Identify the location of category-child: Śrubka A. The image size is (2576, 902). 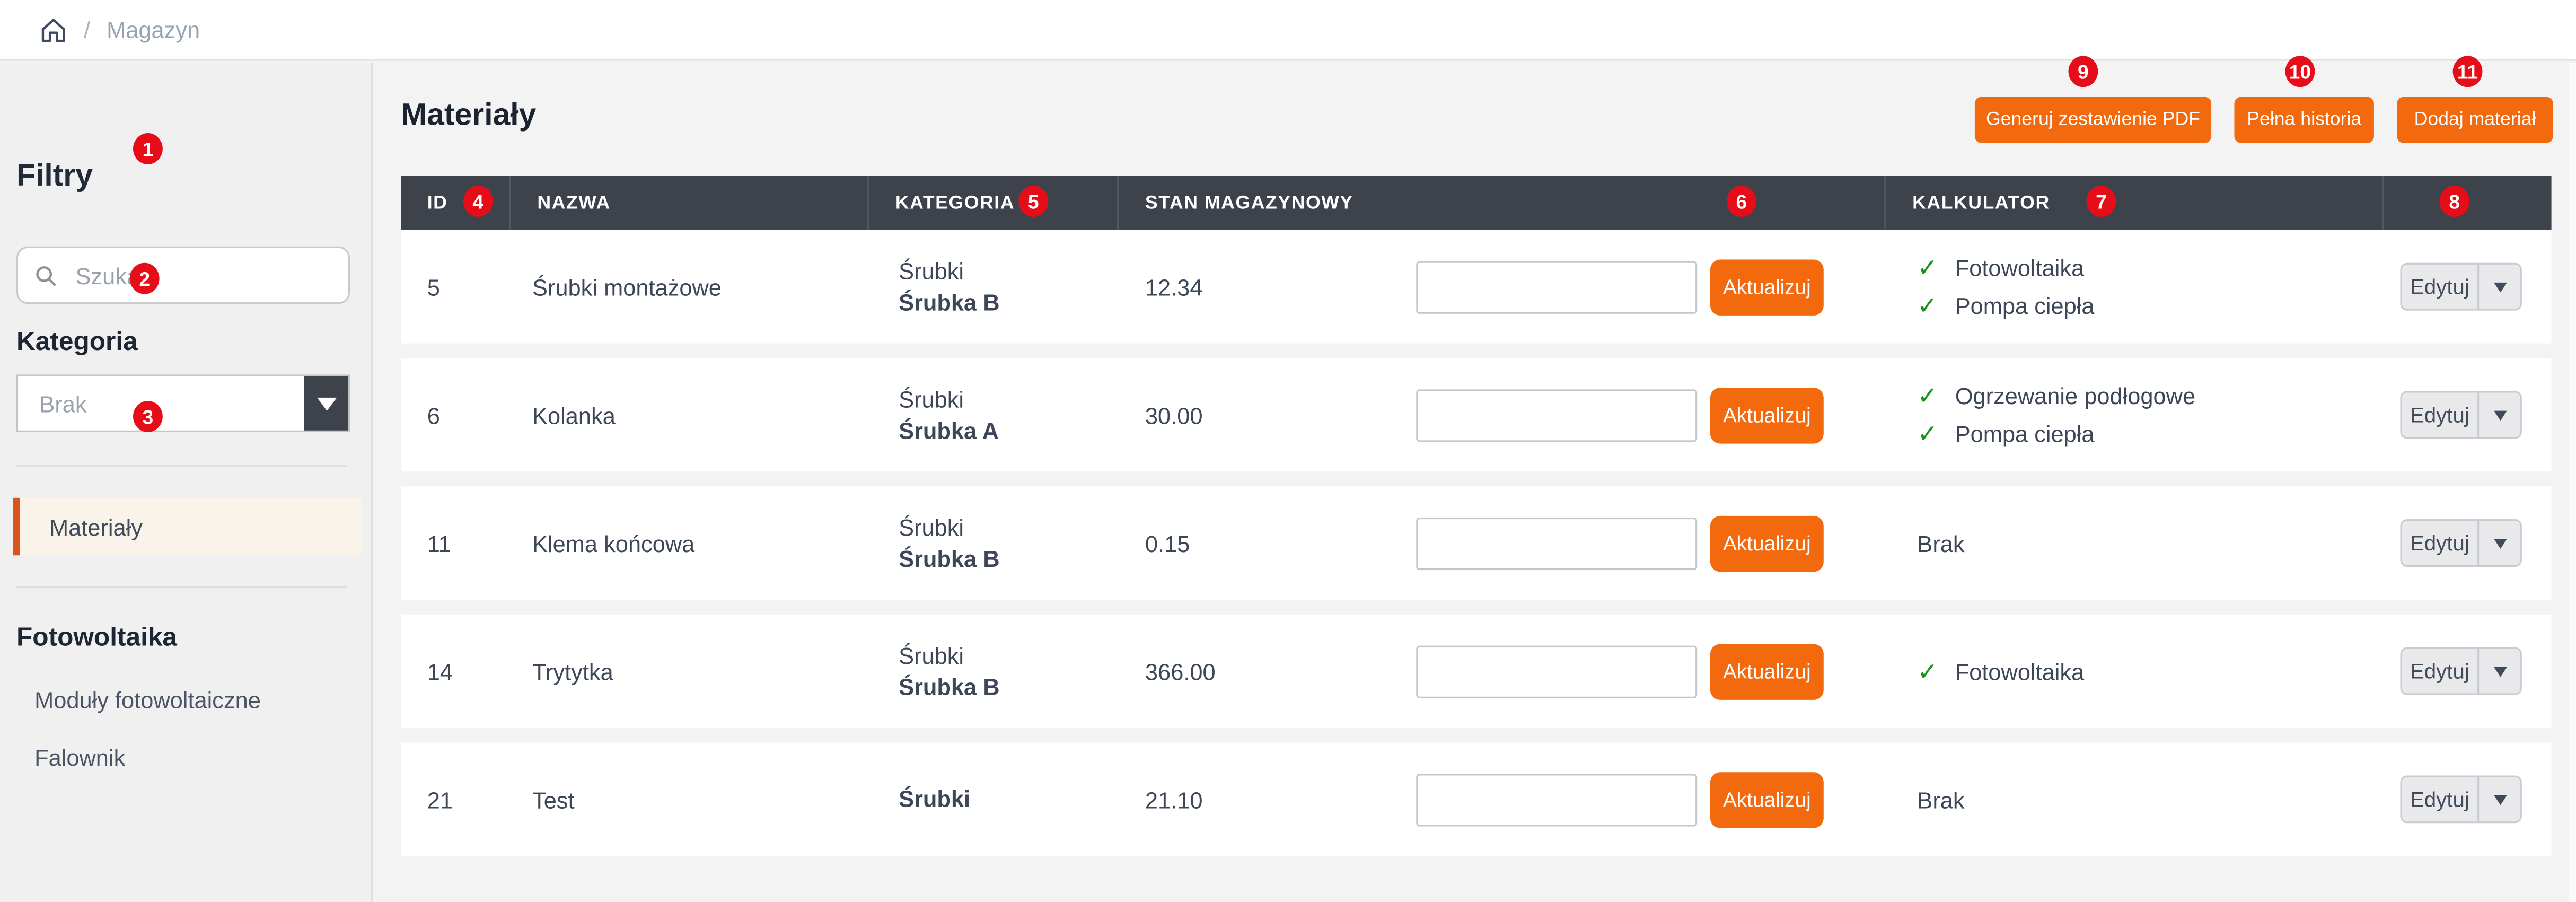
(949, 429).